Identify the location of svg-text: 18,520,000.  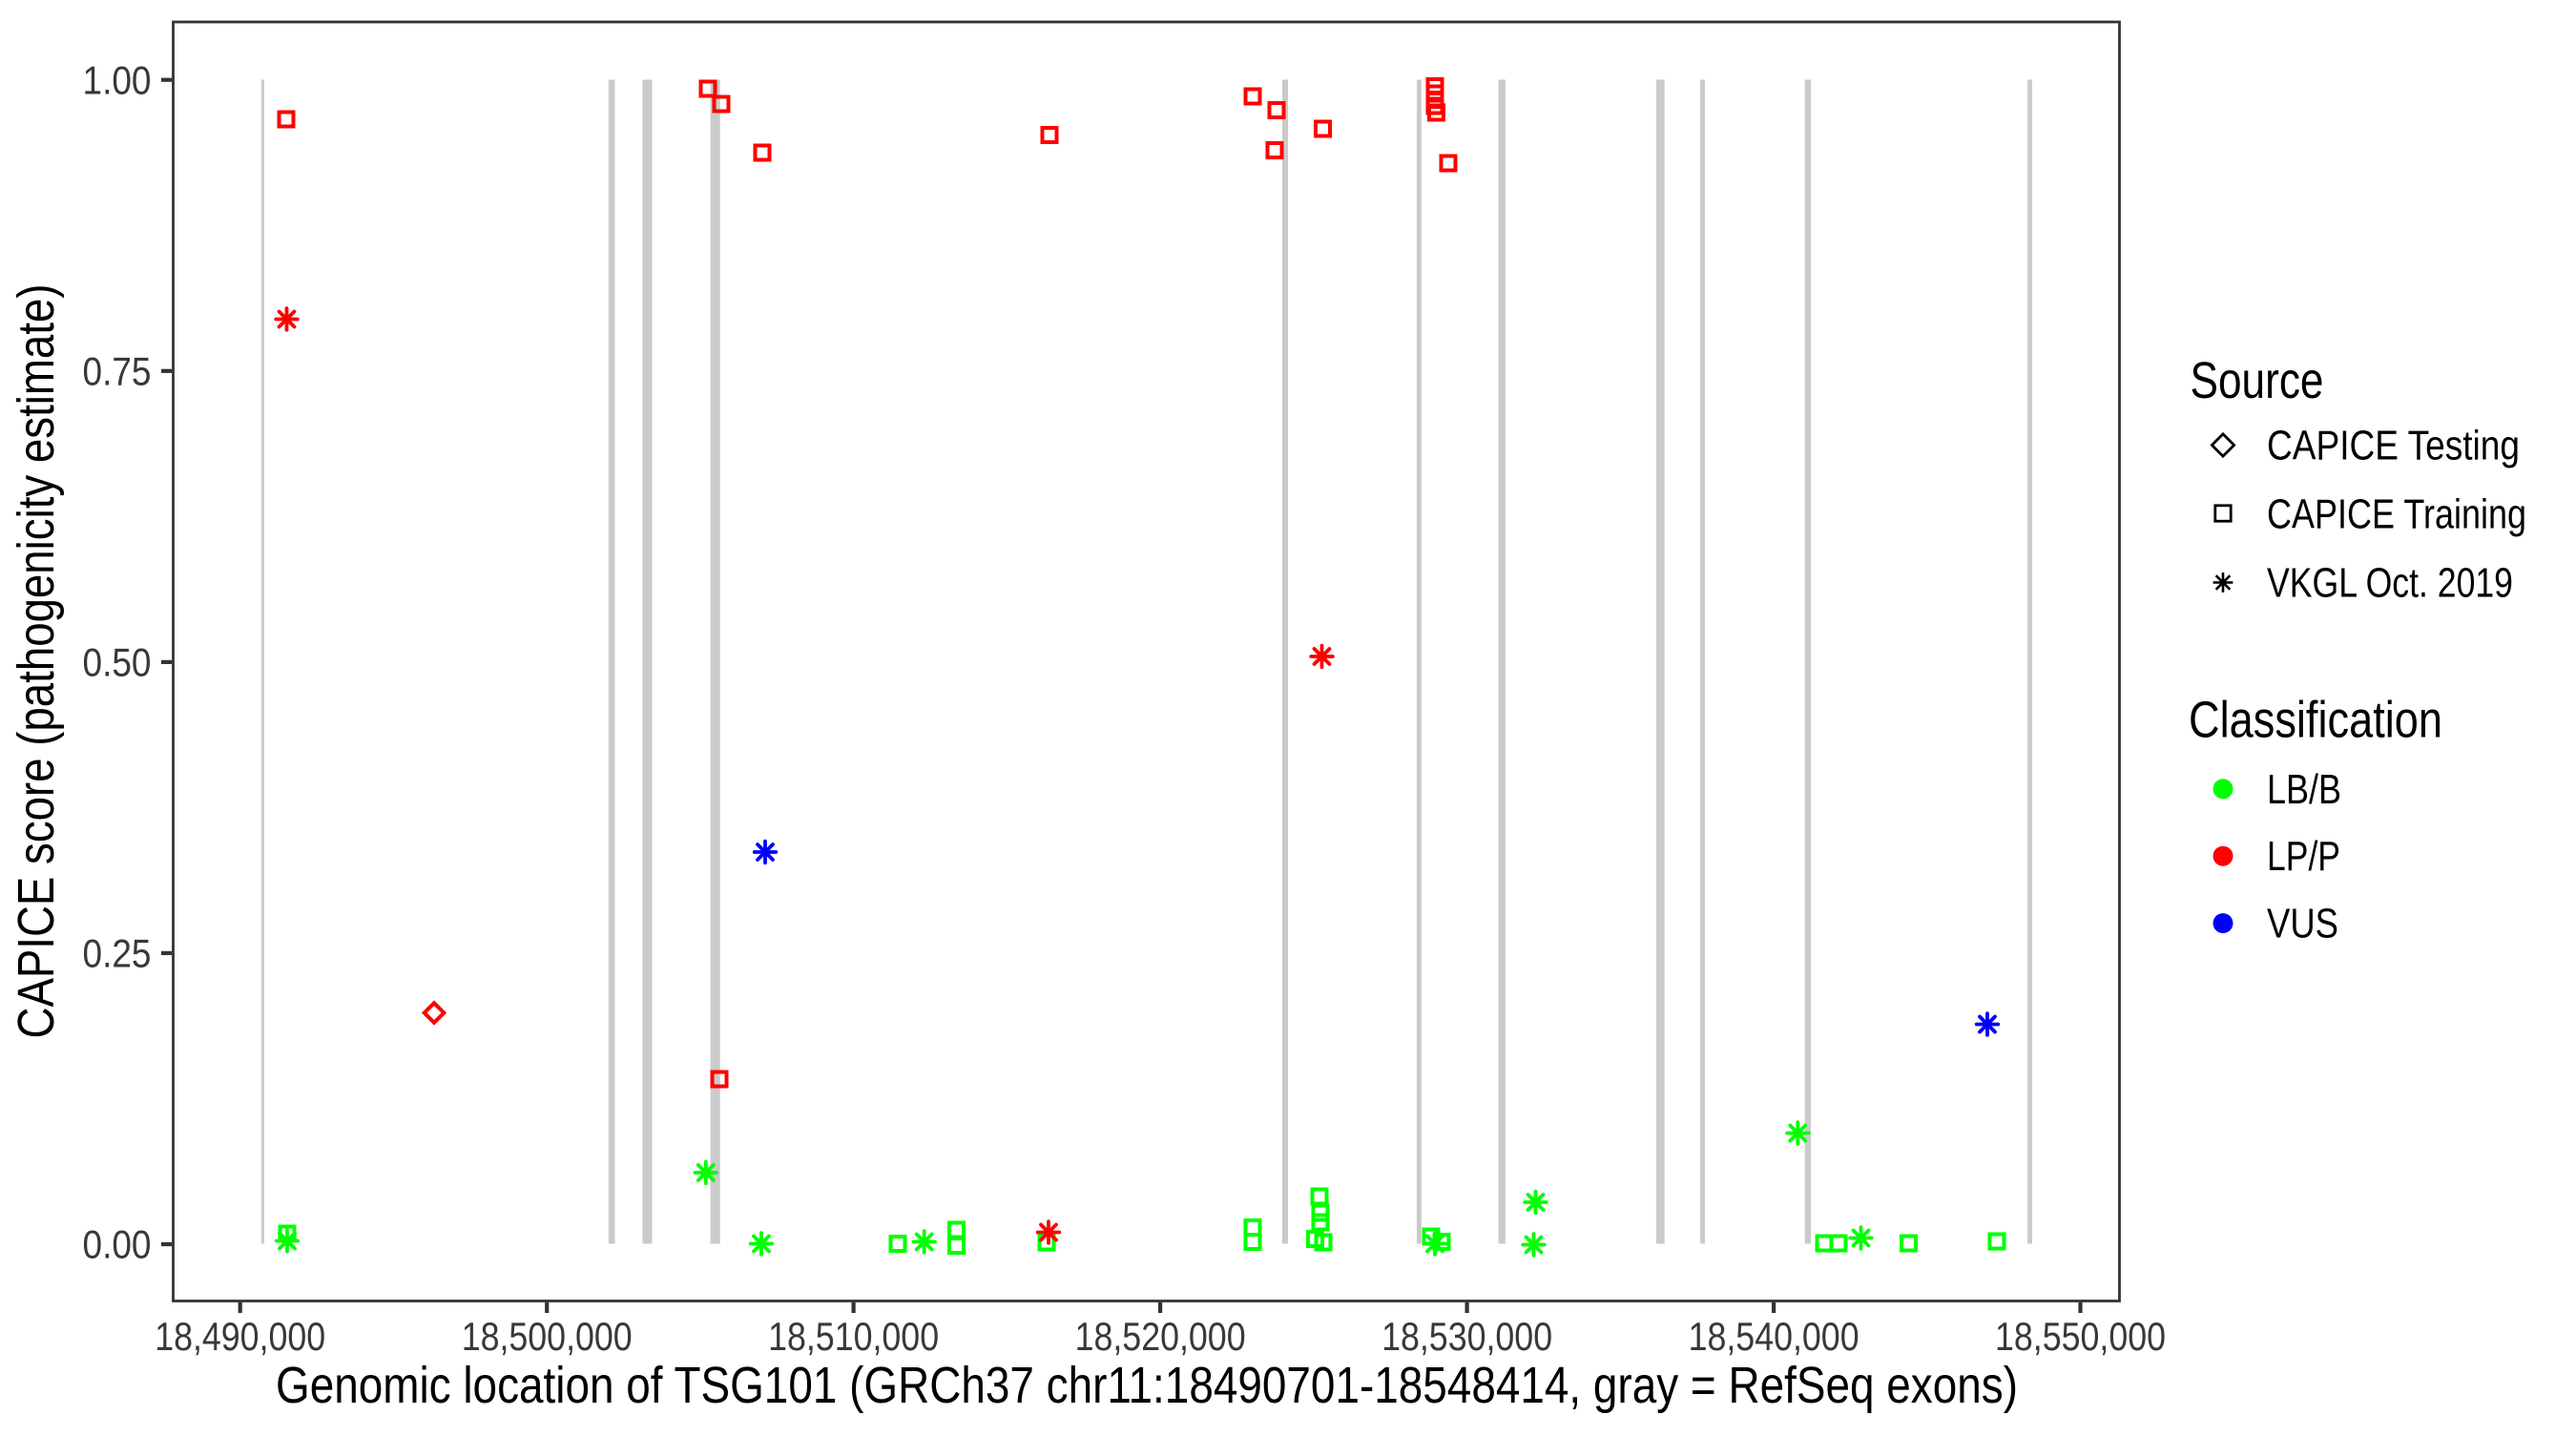
(1160, 1336).